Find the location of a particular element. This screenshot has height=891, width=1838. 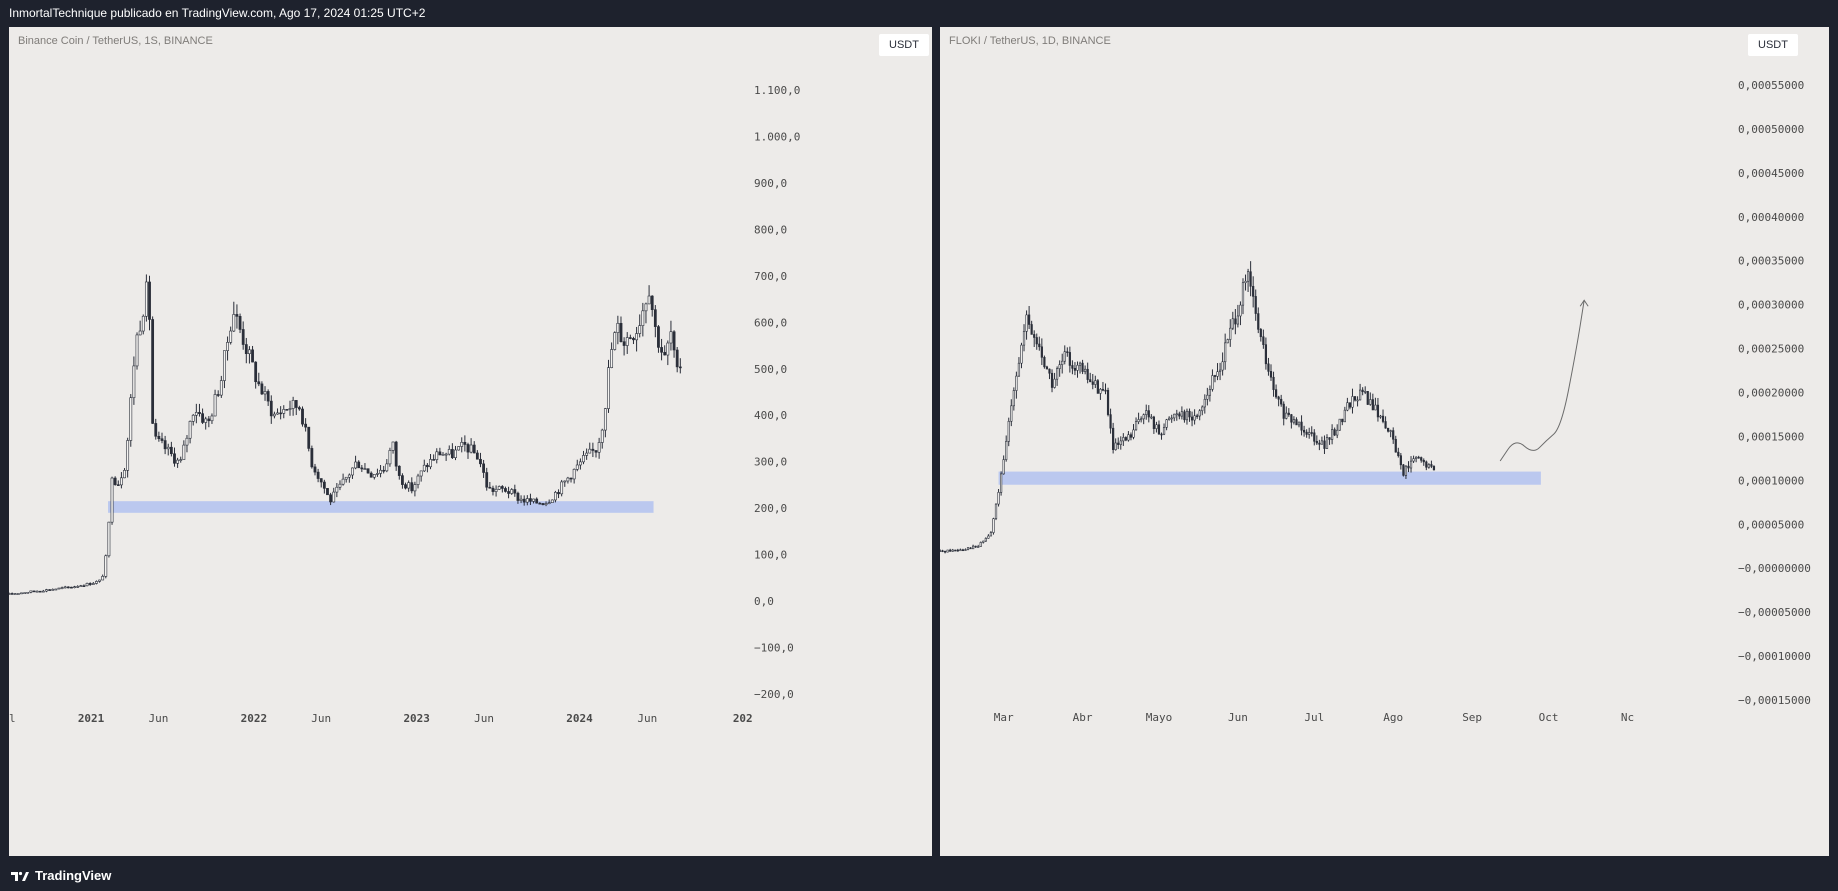

y-tick-label: −200,0 is located at coordinates (774, 694).